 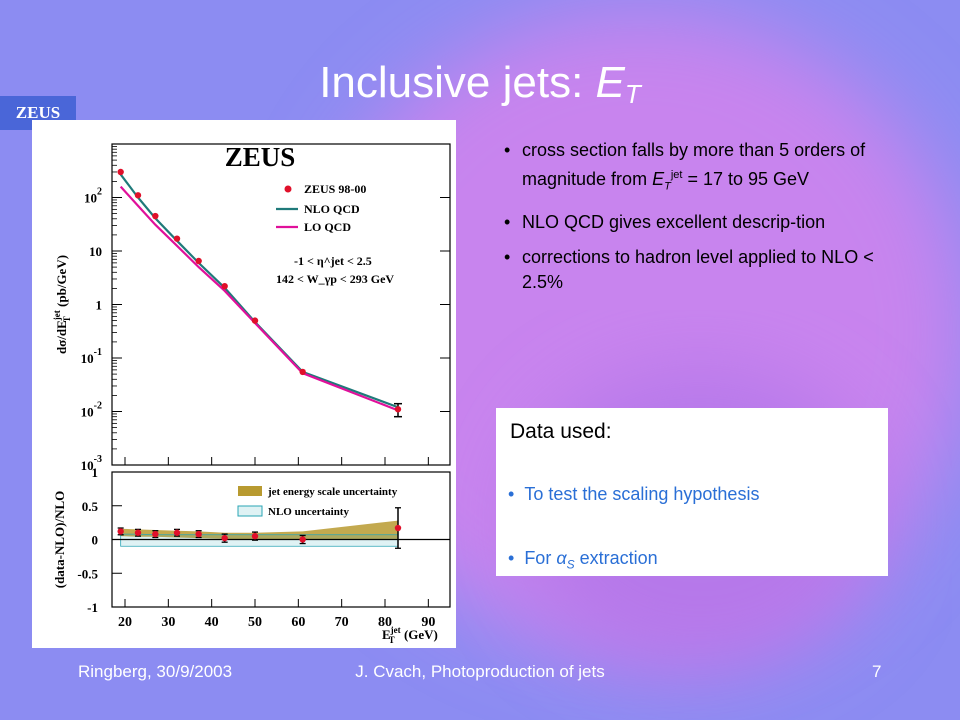 What do you see at coordinates (410, 635) in the screenshot?
I see `x-axis-label: Ejet T (GeV)` at bounding box center [410, 635].